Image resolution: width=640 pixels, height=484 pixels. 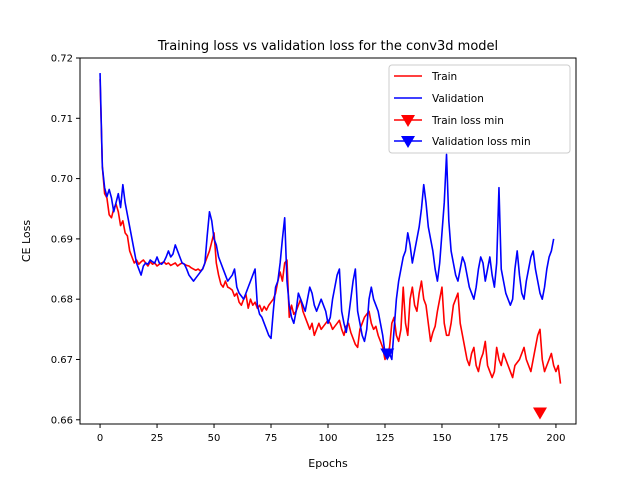 What do you see at coordinates (555, 438) in the screenshot?
I see `x-tick-label: 200` at bounding box center [555, 438].